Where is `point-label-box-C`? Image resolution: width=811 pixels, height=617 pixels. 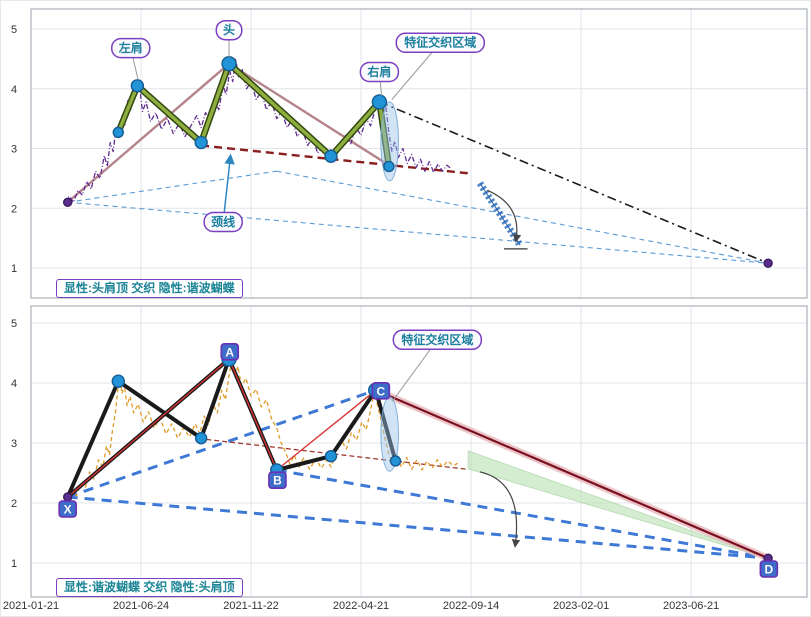 point-label-box-C is located at coordinates (381, 391).